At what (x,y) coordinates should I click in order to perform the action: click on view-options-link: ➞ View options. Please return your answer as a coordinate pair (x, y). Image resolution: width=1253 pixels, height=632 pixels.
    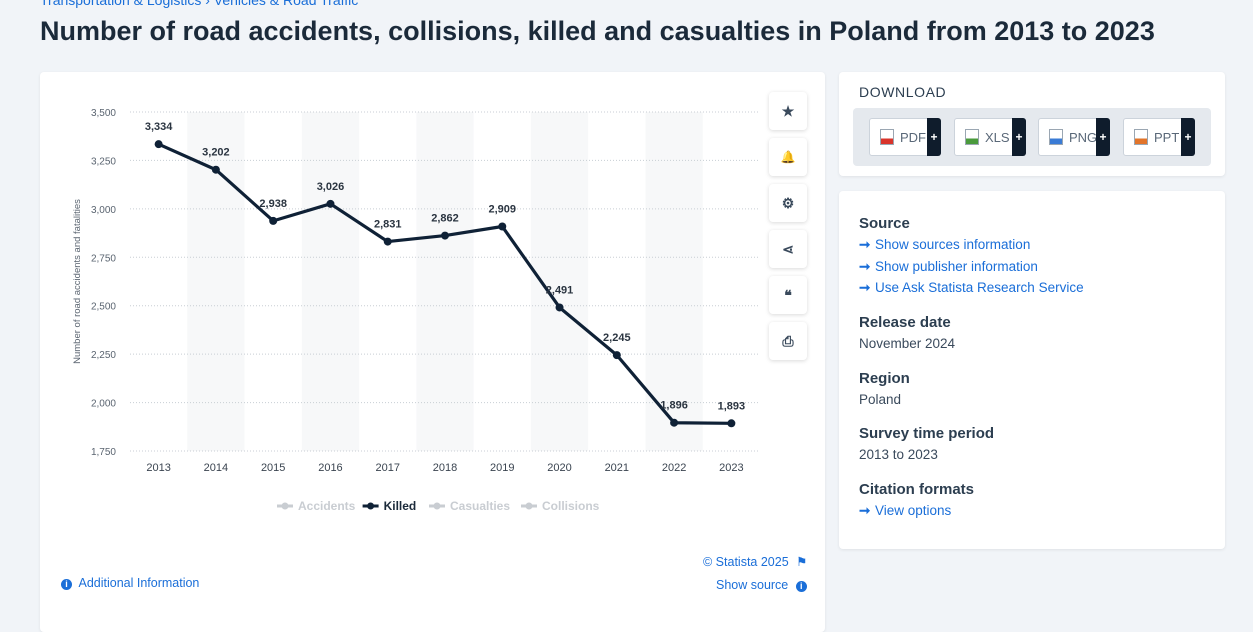
    Looking at the image, I should click on (905, 511).